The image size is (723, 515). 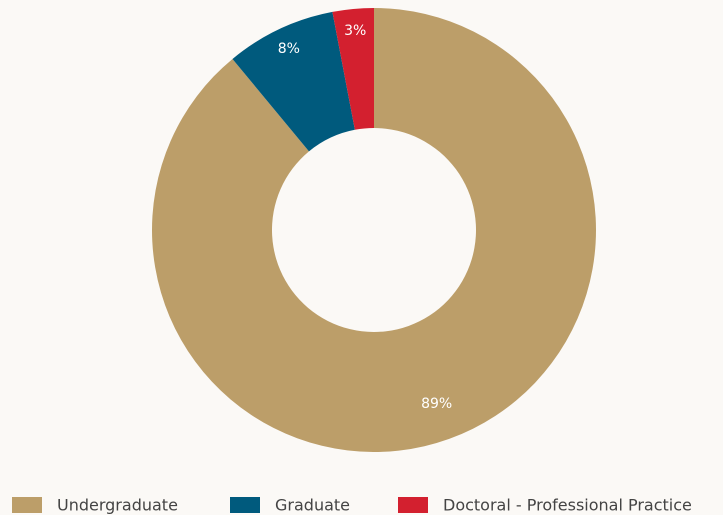 I want to click on legend-label: Doctoral - Professional Practice, so click(x=567, y=505).